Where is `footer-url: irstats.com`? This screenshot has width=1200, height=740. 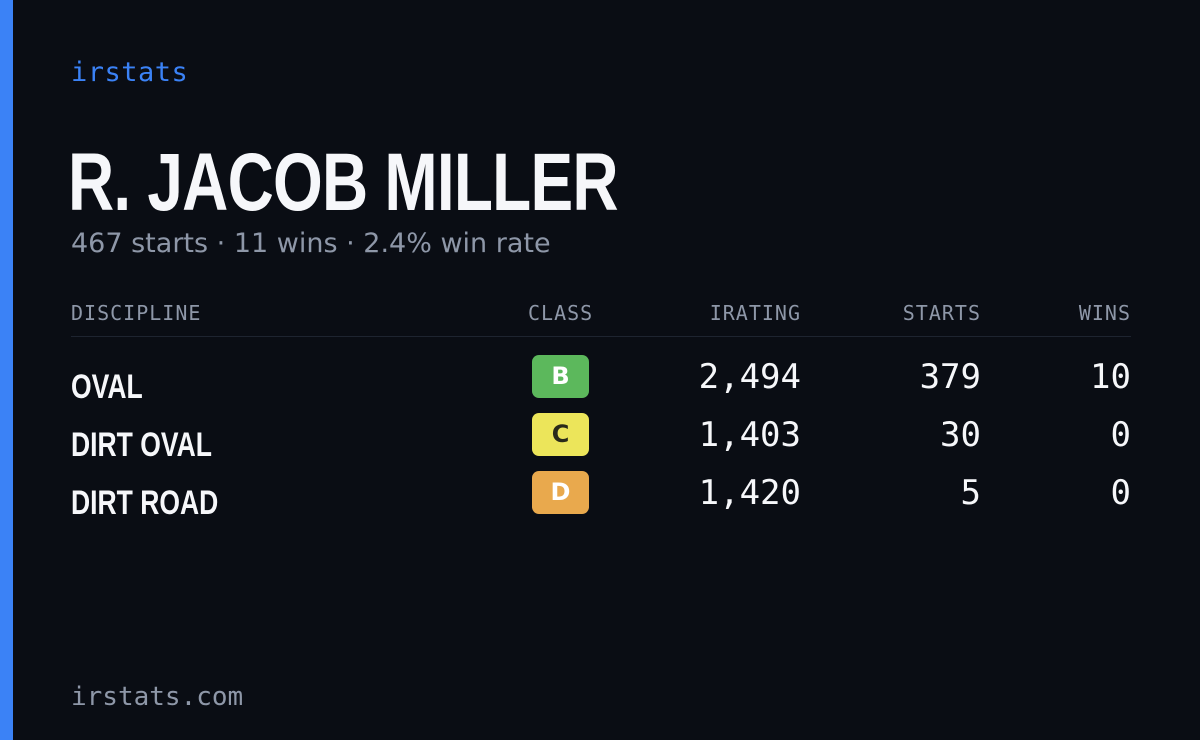 footer-url: irstats.com is located at coordinates (157, 697).